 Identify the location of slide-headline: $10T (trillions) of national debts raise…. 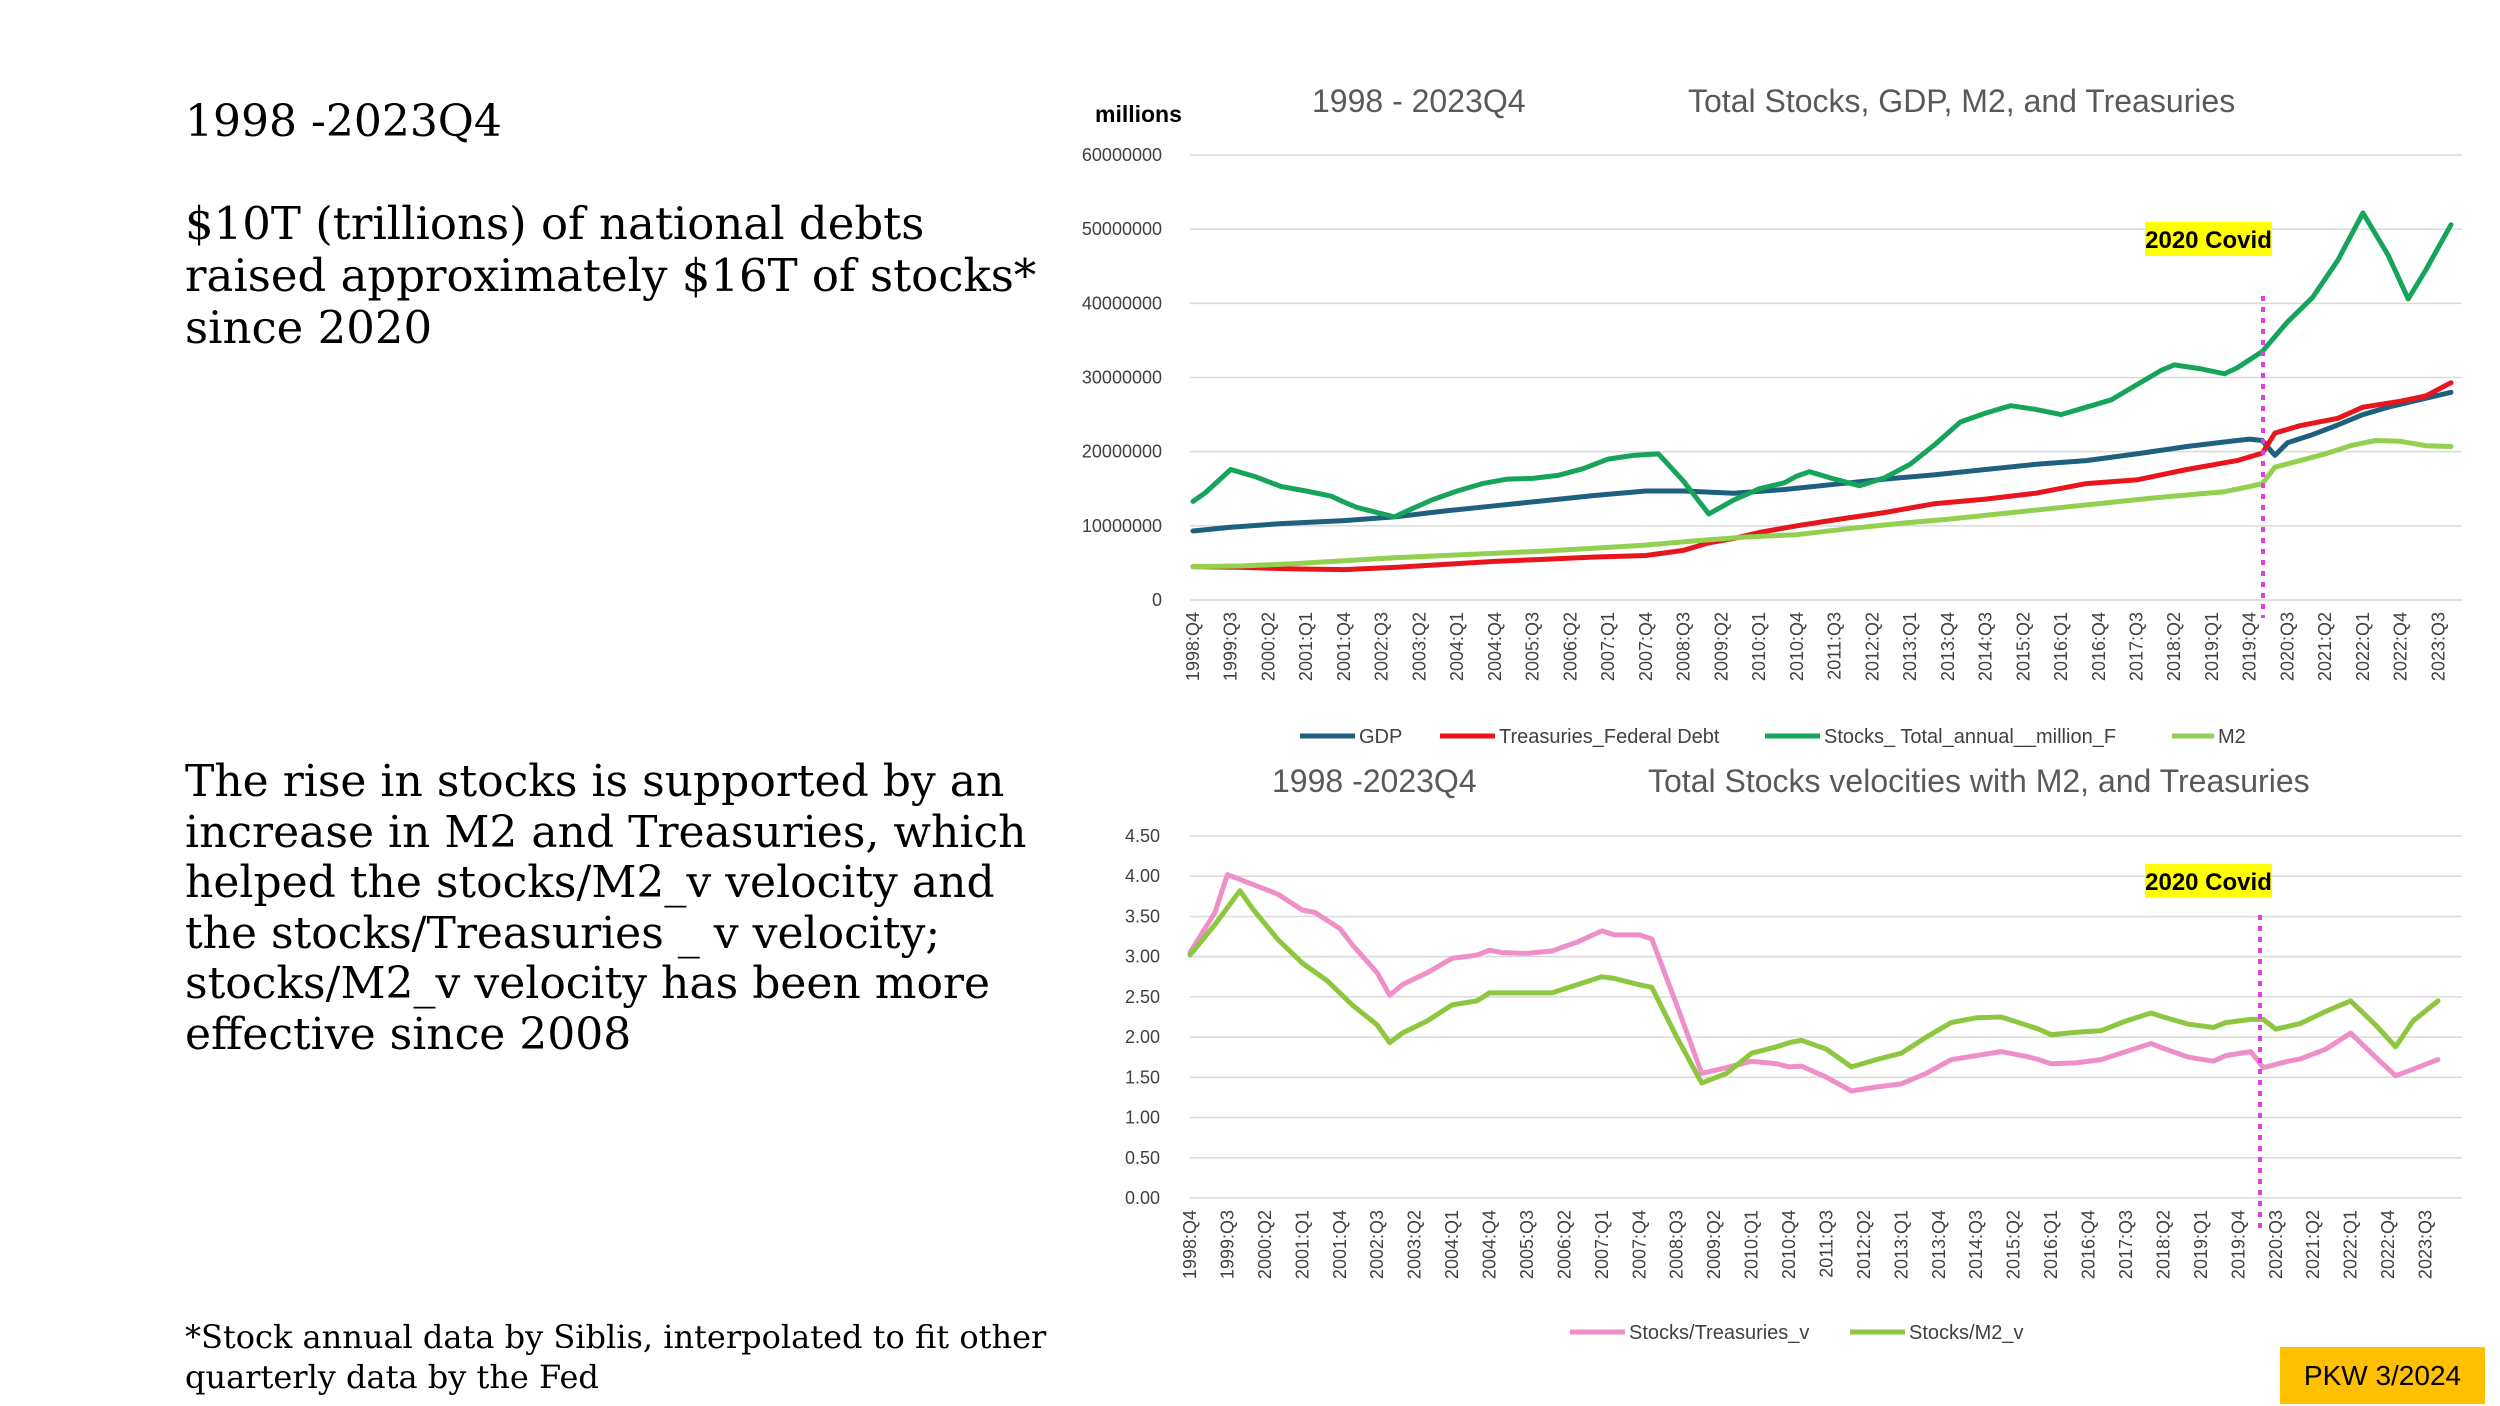
(611, 275).